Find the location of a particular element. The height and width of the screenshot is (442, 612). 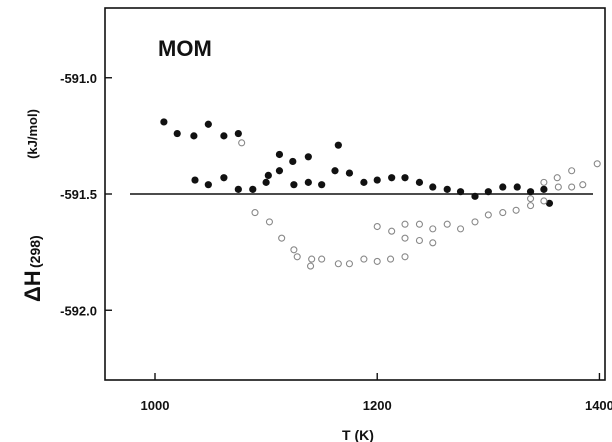

x-tick-label: 1200 is located at coordinates (377, 405).